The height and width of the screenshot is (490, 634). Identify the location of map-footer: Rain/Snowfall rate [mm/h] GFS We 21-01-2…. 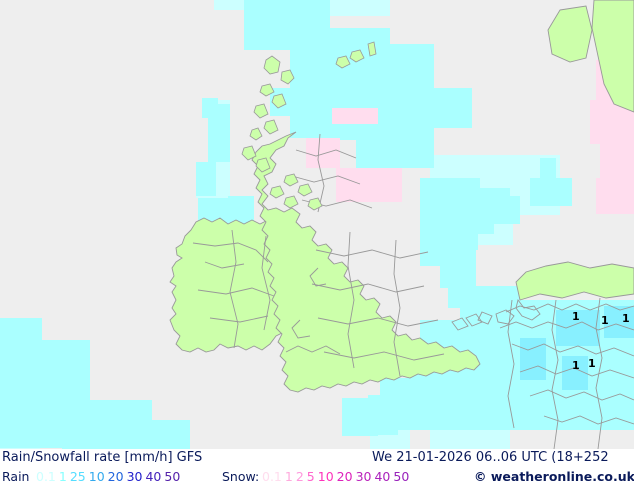
(317, 469).